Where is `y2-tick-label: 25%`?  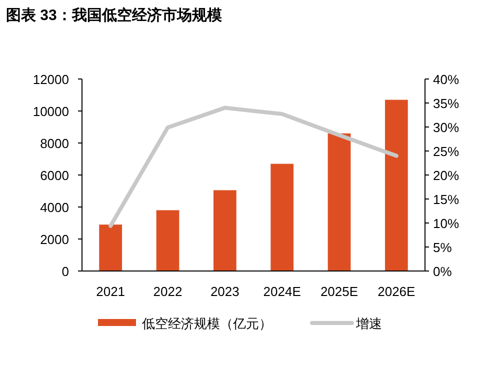
y2-tick-label: 25% is located at coordinates (446, 151).